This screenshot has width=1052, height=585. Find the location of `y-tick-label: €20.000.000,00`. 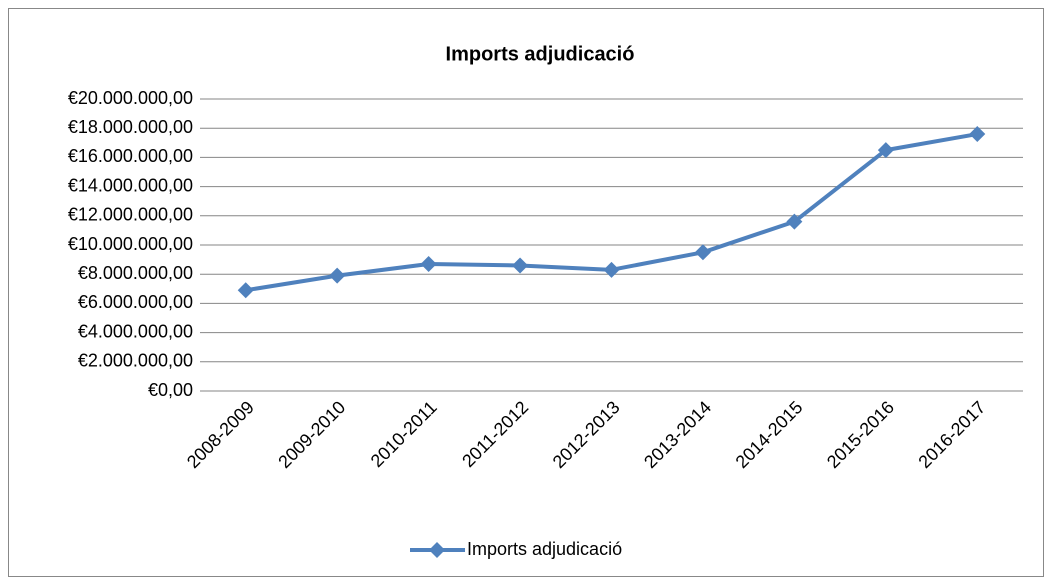

y-tick-label: €20.000.000,00 is located at coordinates (130, 98).